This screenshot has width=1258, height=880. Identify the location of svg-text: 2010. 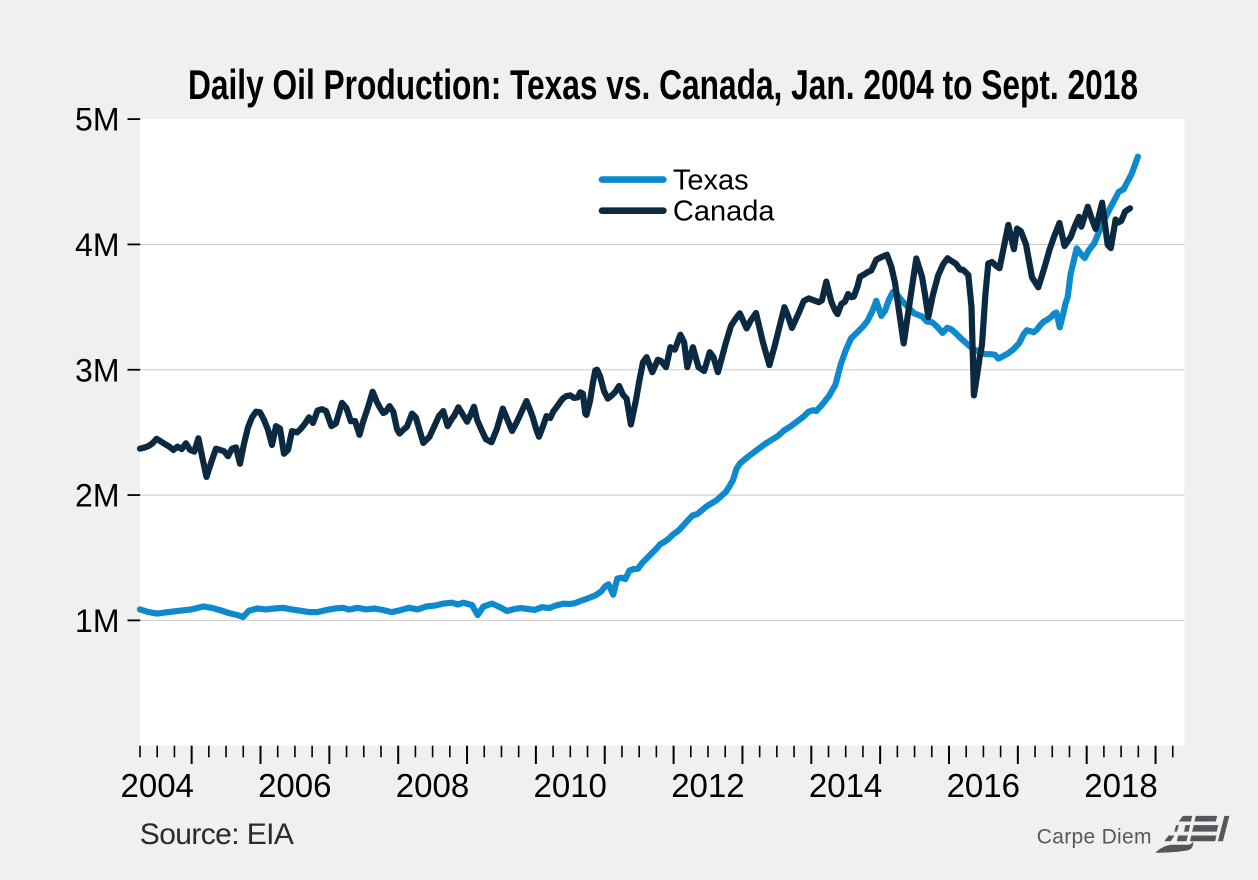
(569, 785).